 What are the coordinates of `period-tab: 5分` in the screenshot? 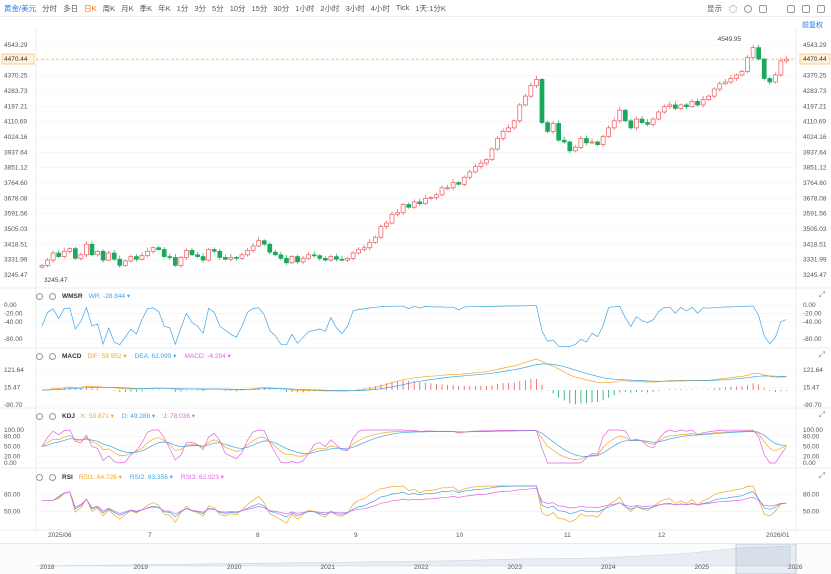 It's located at (218, 8).